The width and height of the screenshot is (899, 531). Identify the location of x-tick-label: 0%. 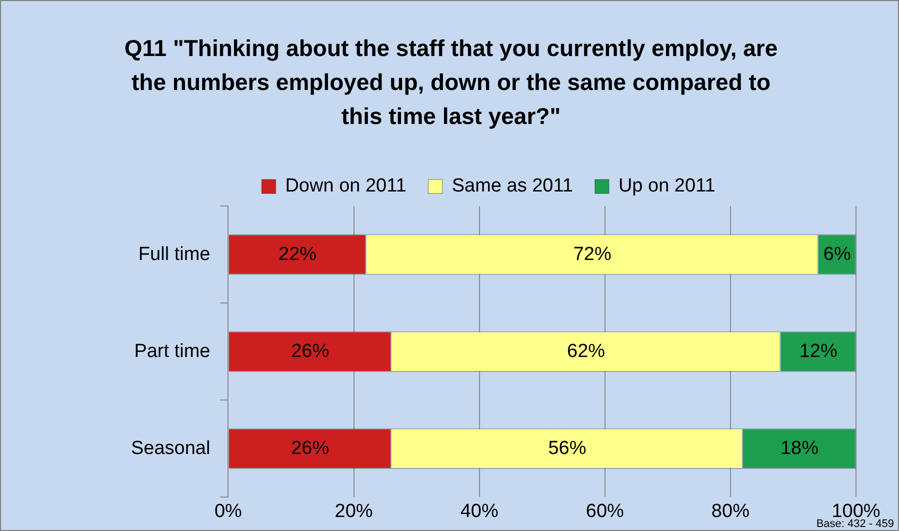
(228, 511).